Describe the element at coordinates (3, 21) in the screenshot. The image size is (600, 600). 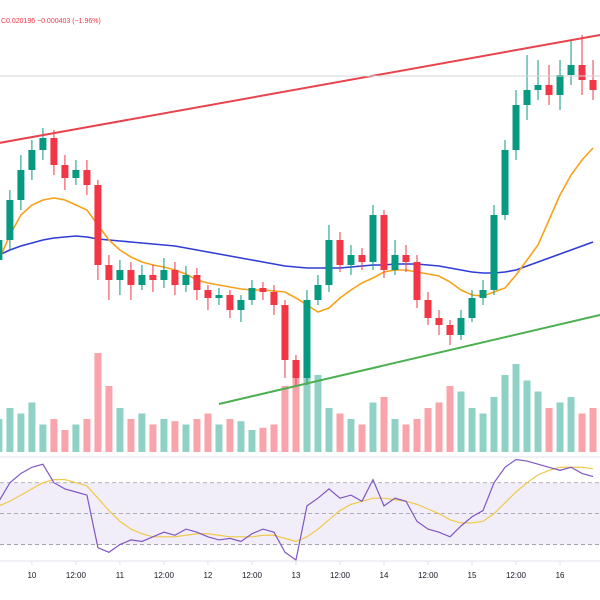
I see `header-prefix: C` at that location.